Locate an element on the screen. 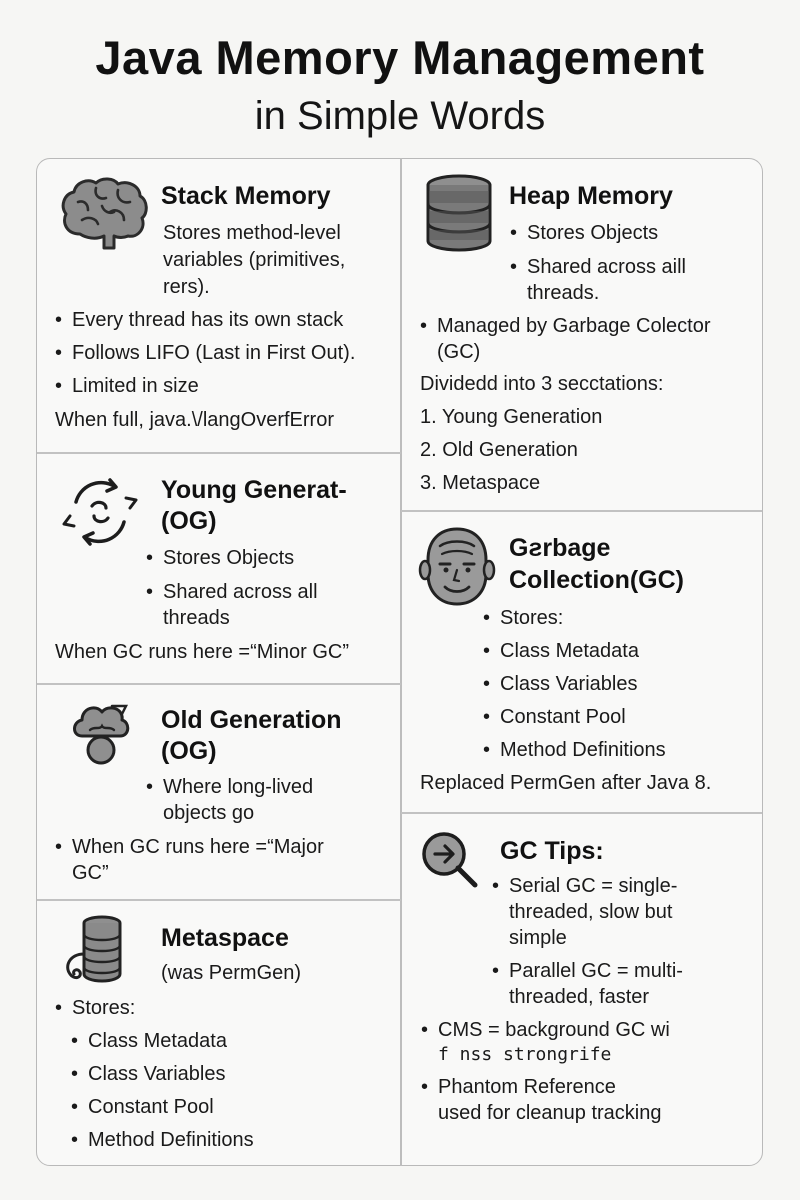 This screenshot has width=800, height=1200. meta-subheading: (was PermGen) is located at coordinates (231, 973).